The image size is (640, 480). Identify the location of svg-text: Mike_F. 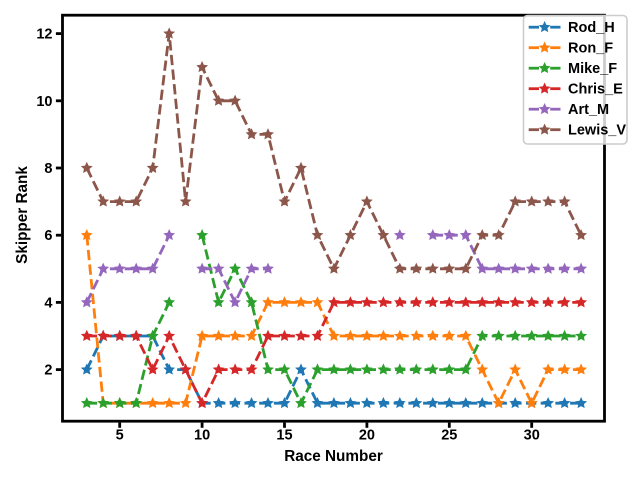
(592, 69).